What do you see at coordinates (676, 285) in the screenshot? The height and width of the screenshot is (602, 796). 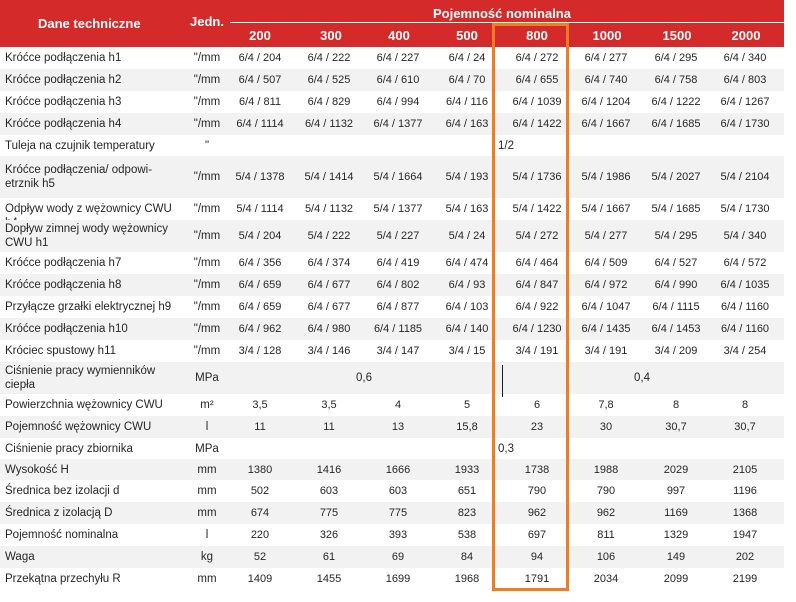 I see `table-cell: 6/4 / 990` at bounding box center [676, 285].